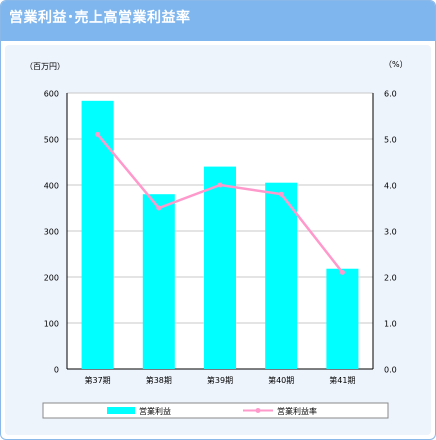 The height and width of the screenshot is (440, 436). I want to click on y-left-axis-label: （百万円）, so click(45, 66).